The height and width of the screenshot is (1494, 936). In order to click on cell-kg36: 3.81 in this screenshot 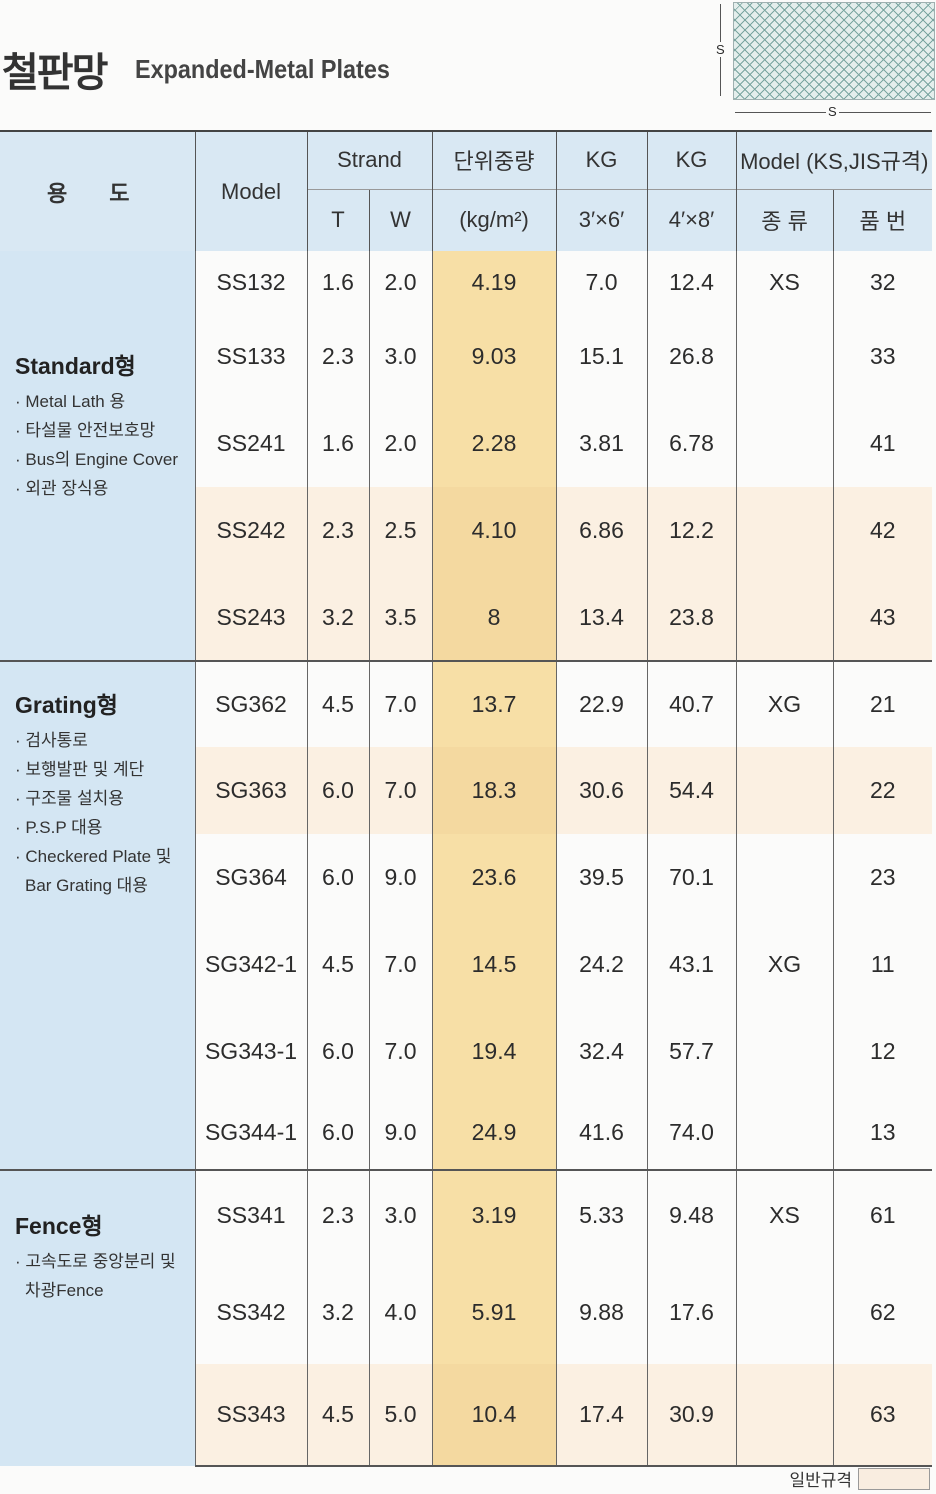, I will do `click(601, 443)`.